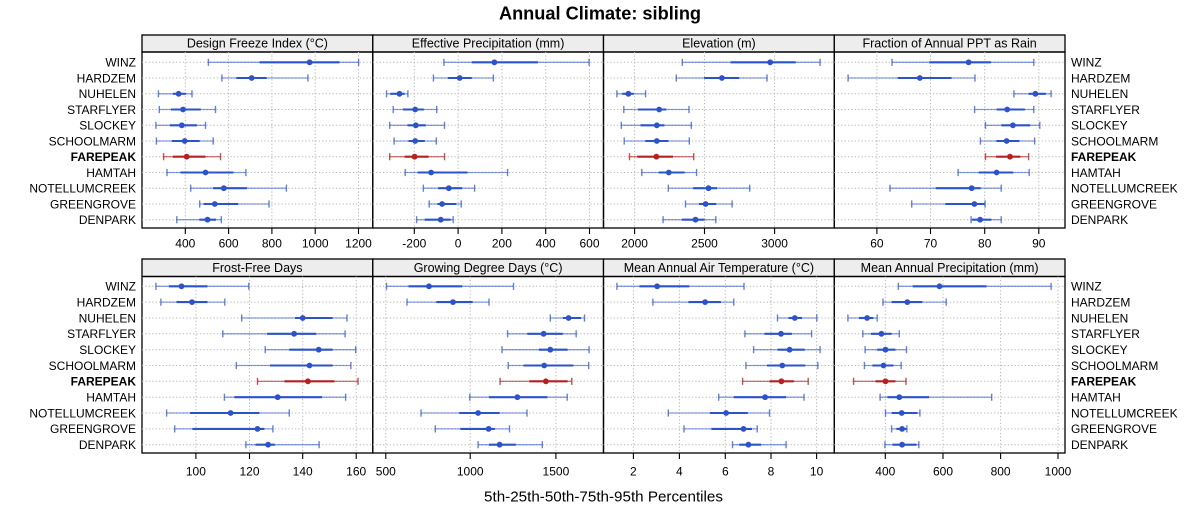 The image size is (1200, 530). I want to click on svg-text: 2500, so click(704, 244).